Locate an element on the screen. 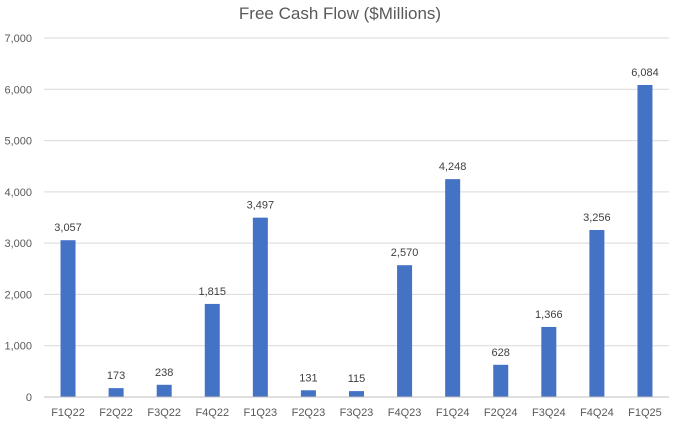 The image size is (679, 422). x-tick-label: F4Q23 is located at coordinates (405, 413).